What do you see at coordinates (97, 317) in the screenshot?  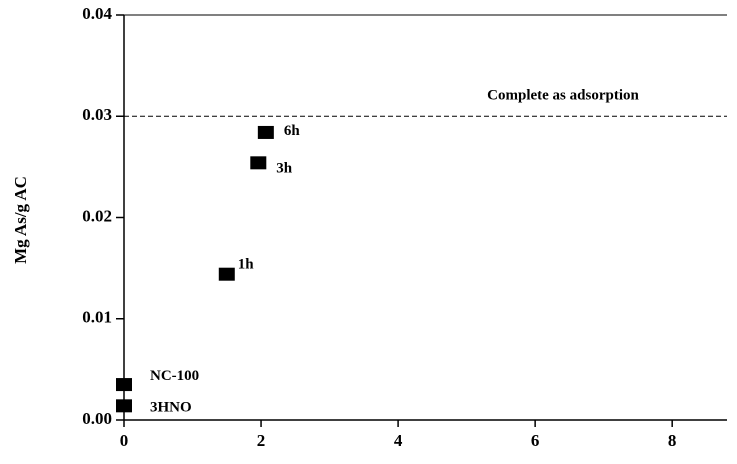 I see `y-tick-label: 0.01` at bounding box center [97, 317].